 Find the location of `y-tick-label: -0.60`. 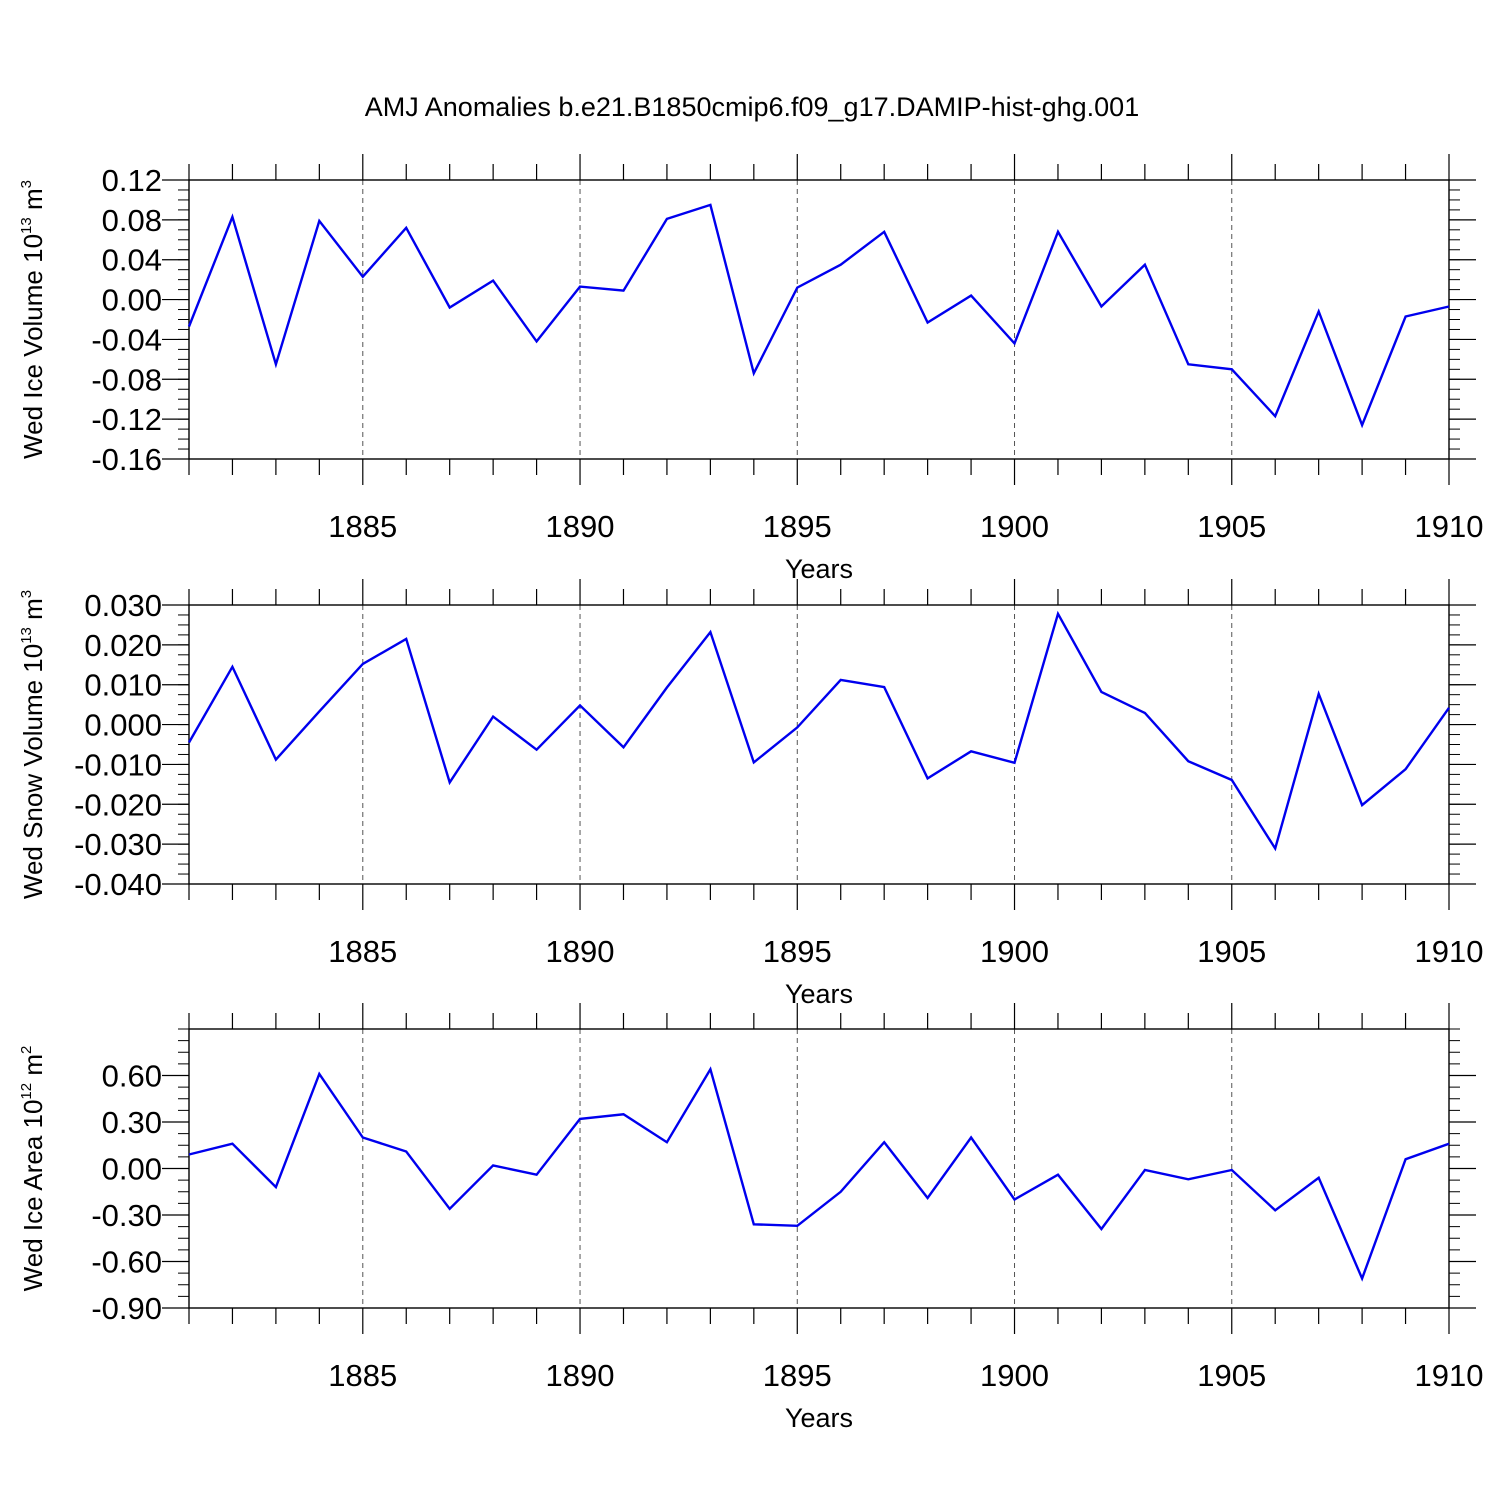

y-tick-label: -0.60 is located at coordinates (126, 1262).